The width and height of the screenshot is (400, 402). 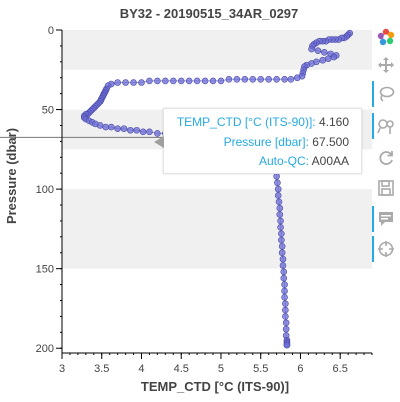 I want to click on y-tick-label: 50, so click(x=48, y=111).